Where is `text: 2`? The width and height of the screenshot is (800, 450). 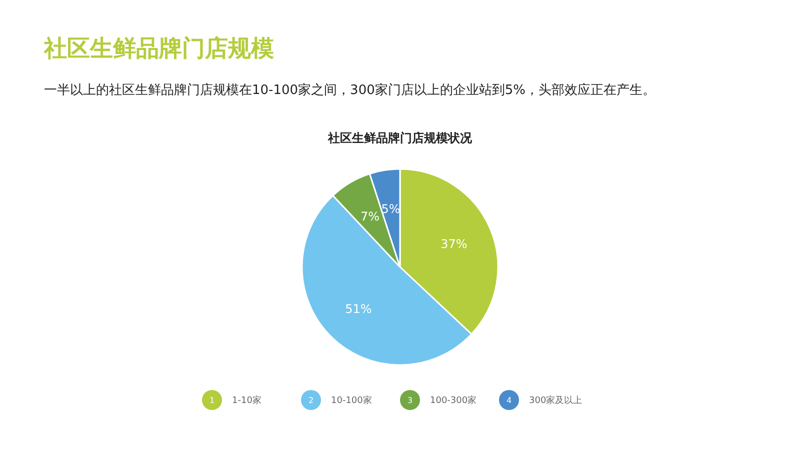
text: 2 is located at coordinates (311, 400).